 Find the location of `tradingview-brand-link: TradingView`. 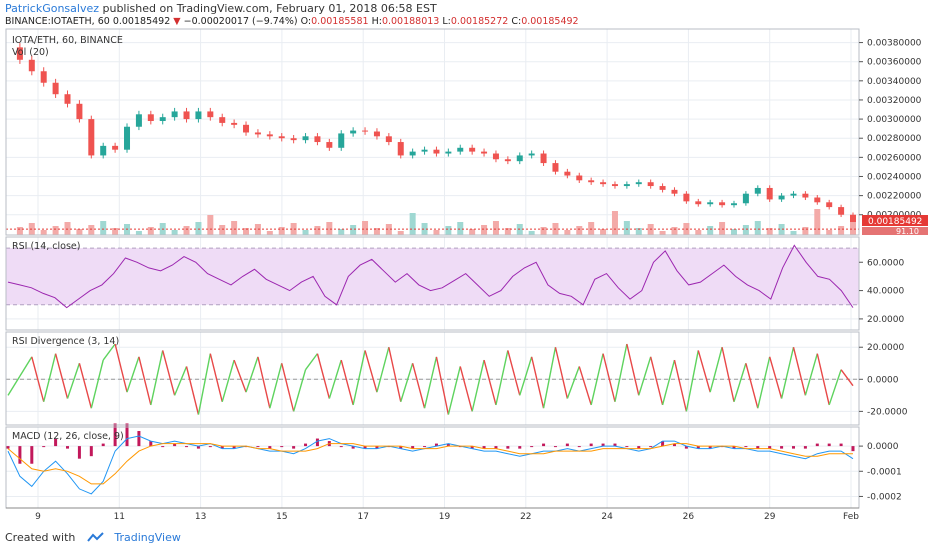

tradingview-brand-link: TradingView is located at coordinates (147, 537).